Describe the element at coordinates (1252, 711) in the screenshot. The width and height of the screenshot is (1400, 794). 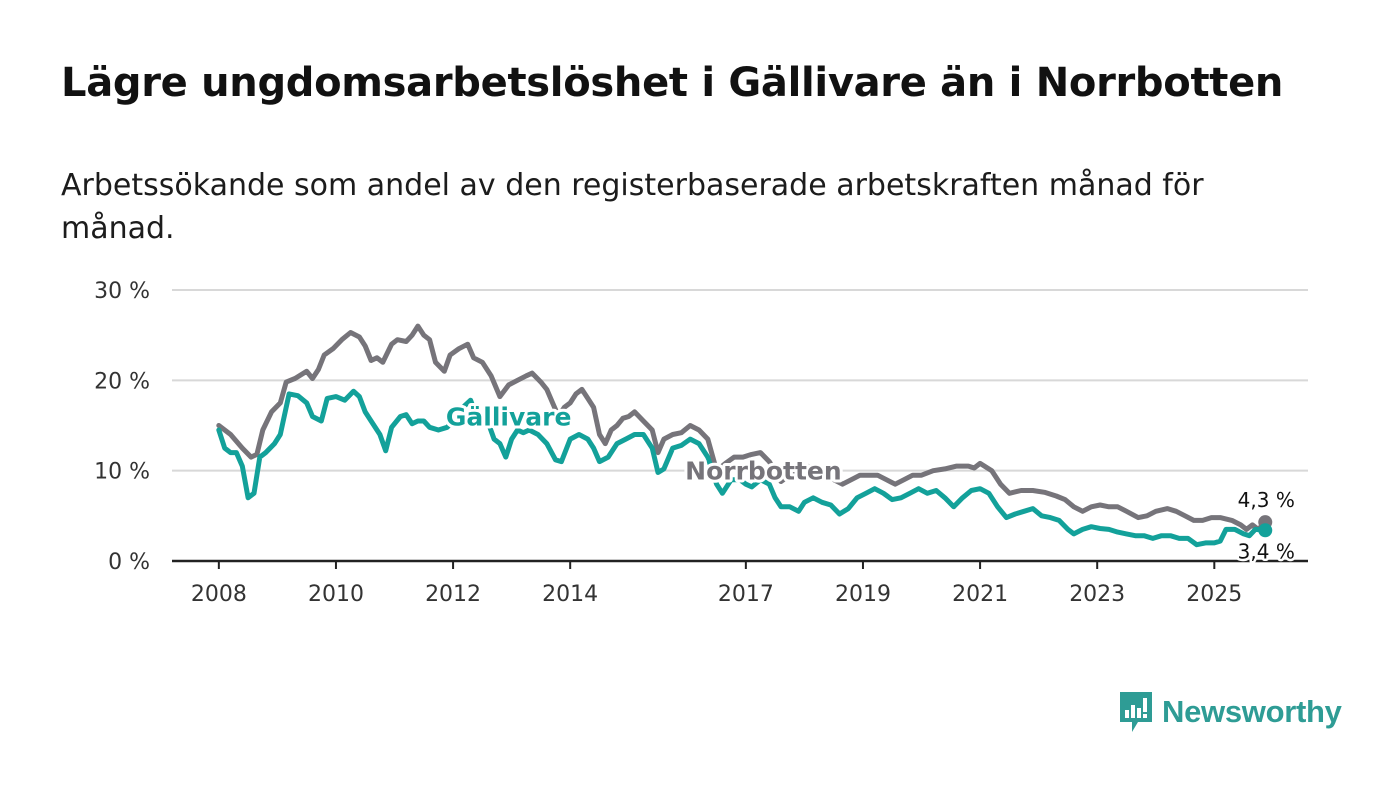
I see `newsworthy-logo-text: Newsworthy` at that location.